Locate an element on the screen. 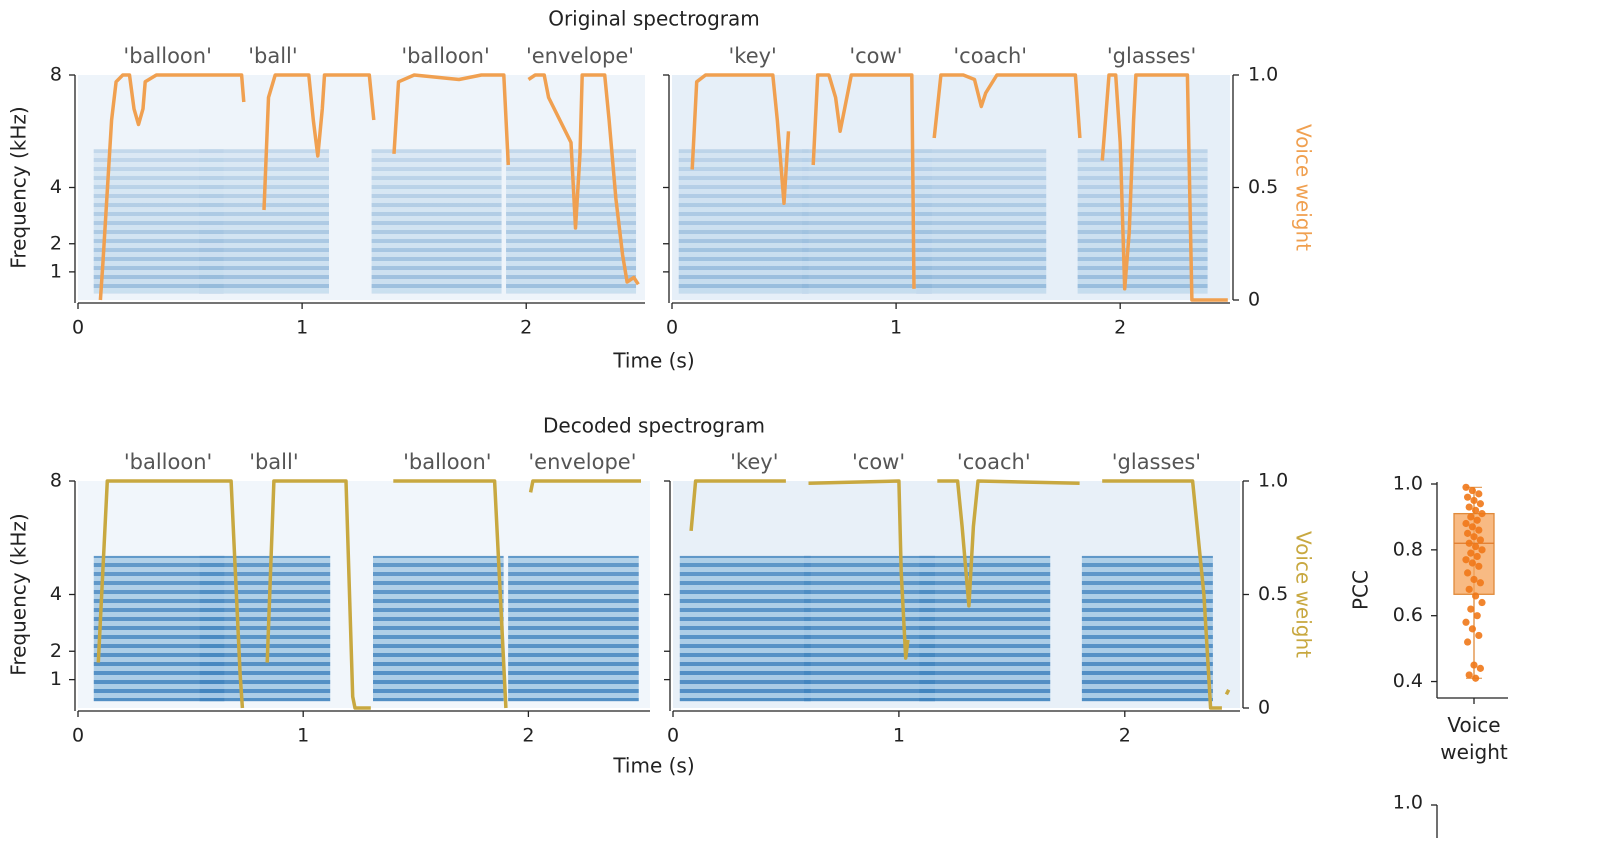  y2-tick-label: 0.5 is located at coordinates (1273, 594).